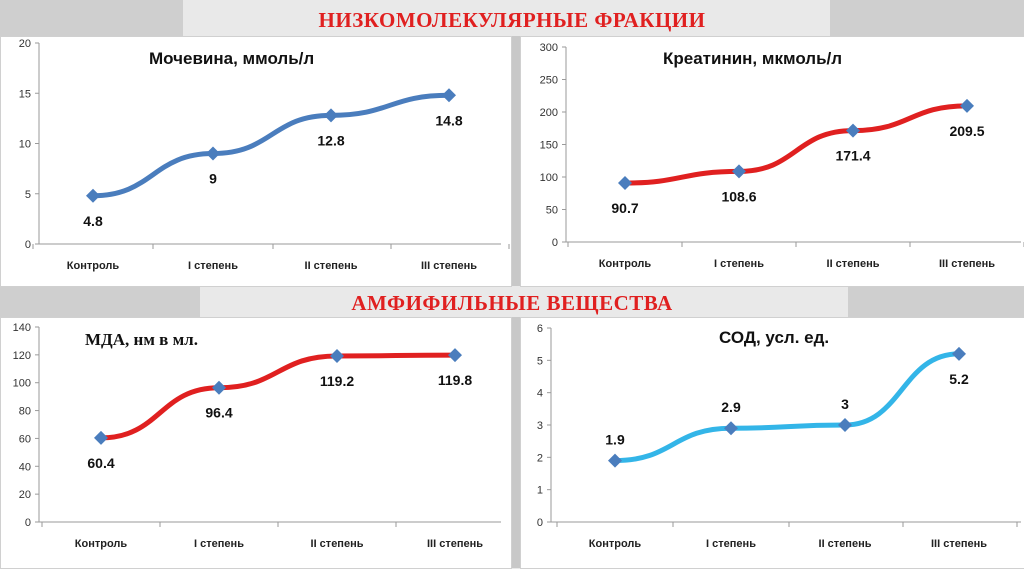 This screenshot has width=1024, height=569. What do you see at coordinates (552, 211) in the screenshot?
I see `y-tick-label: 50` at bounding box center [552, 211].